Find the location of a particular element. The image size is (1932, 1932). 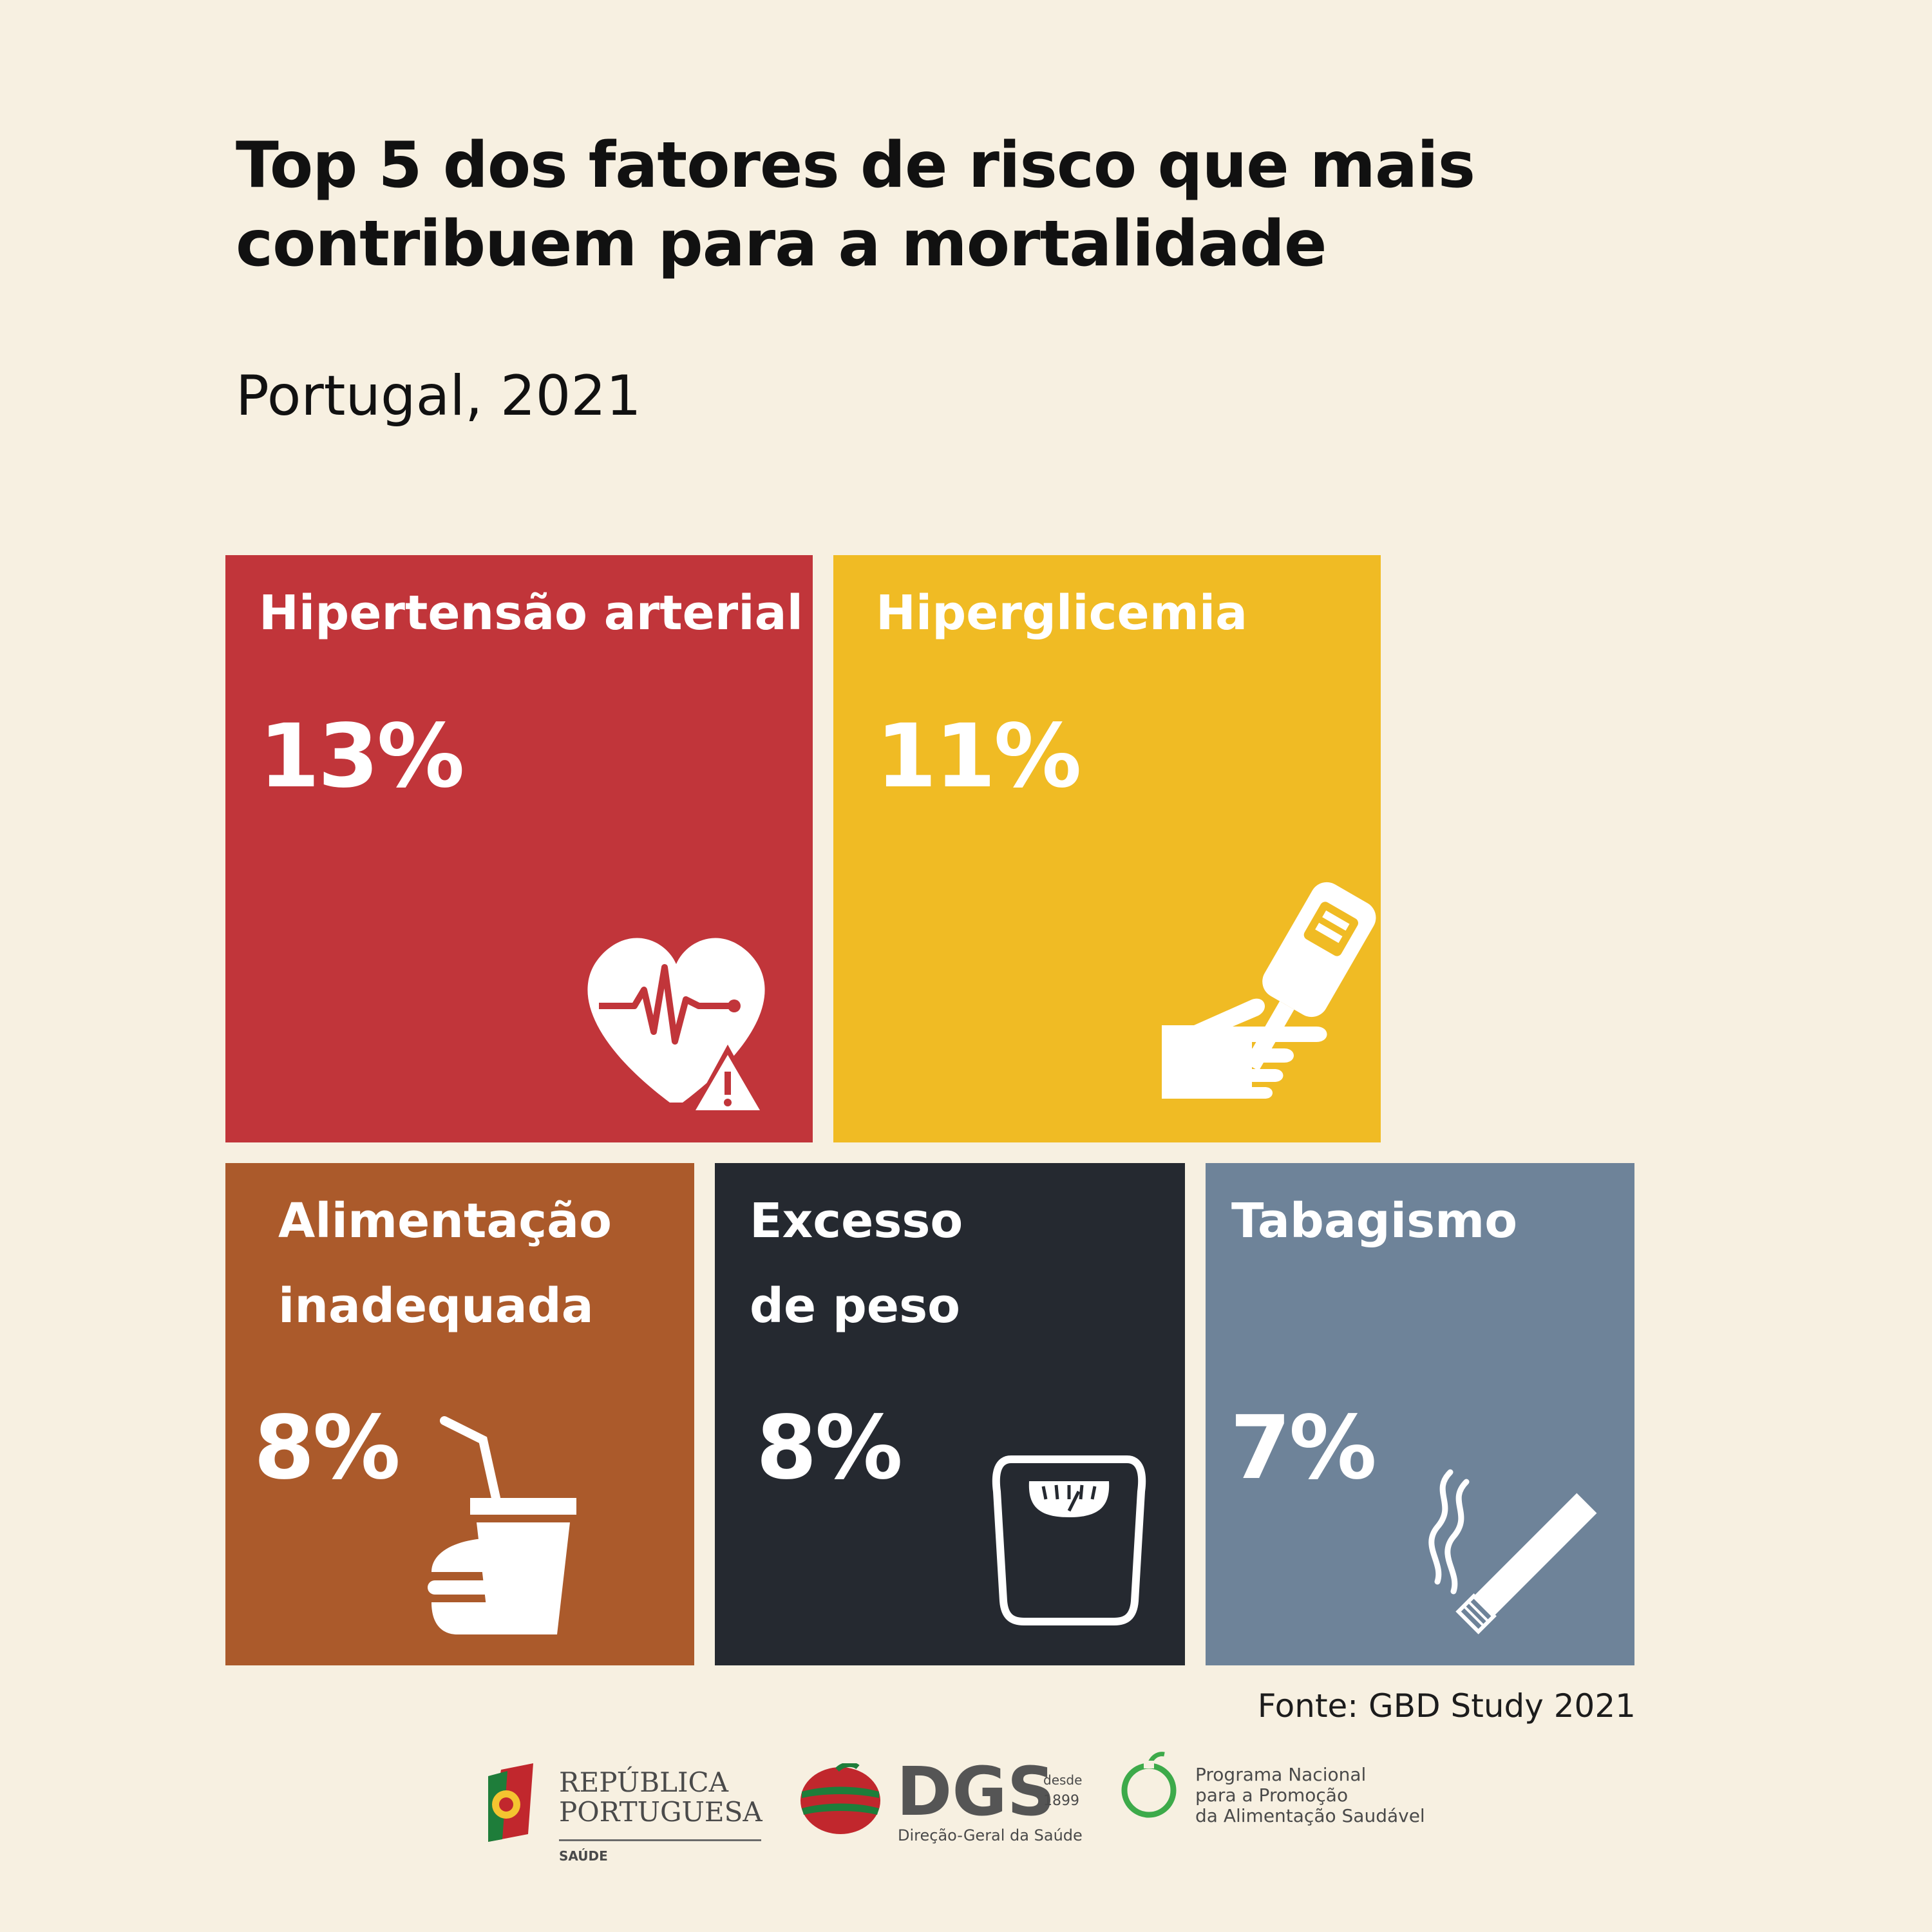

tile-label: Hipertensão arterial is located at coordinates (531, 613).